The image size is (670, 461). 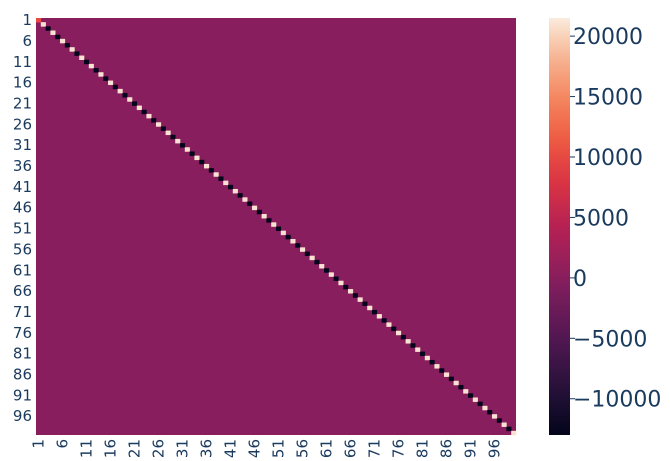 I want to click on colorbar-tick-label: 0, so click(x=580, y=279).